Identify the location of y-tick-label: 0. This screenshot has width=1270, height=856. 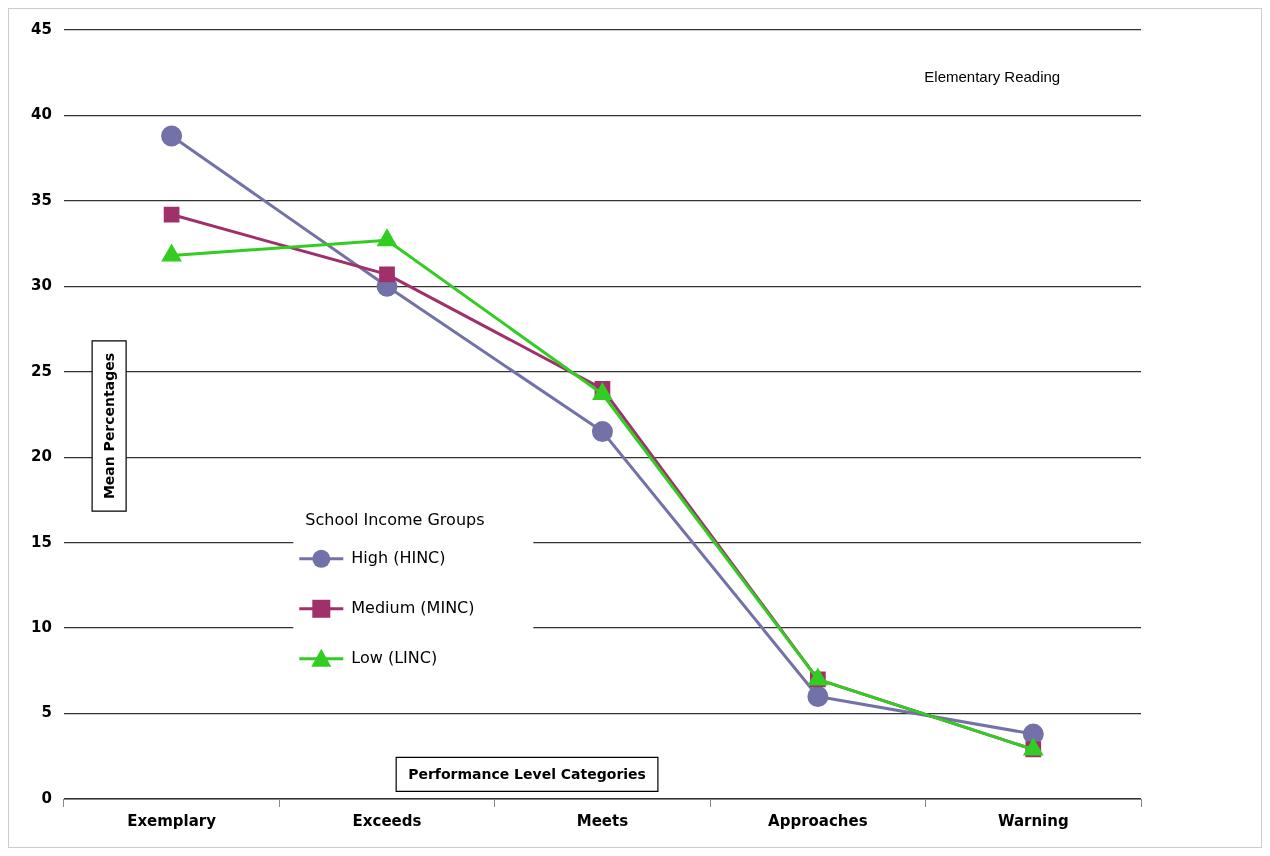
(46, 797).